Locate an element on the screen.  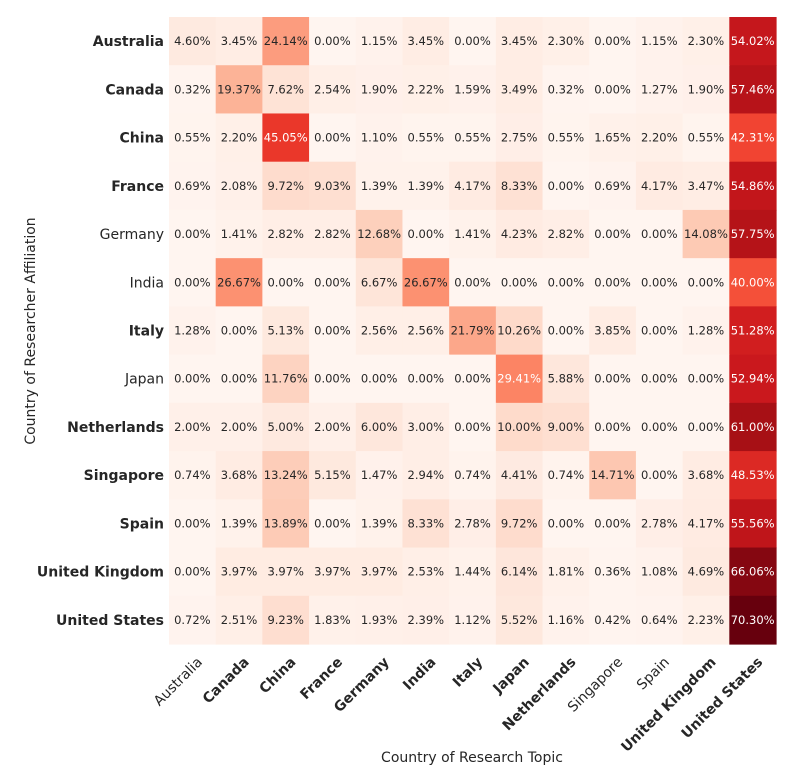
heatmap-cell-italy-canada is located at coordinates (239, 331).